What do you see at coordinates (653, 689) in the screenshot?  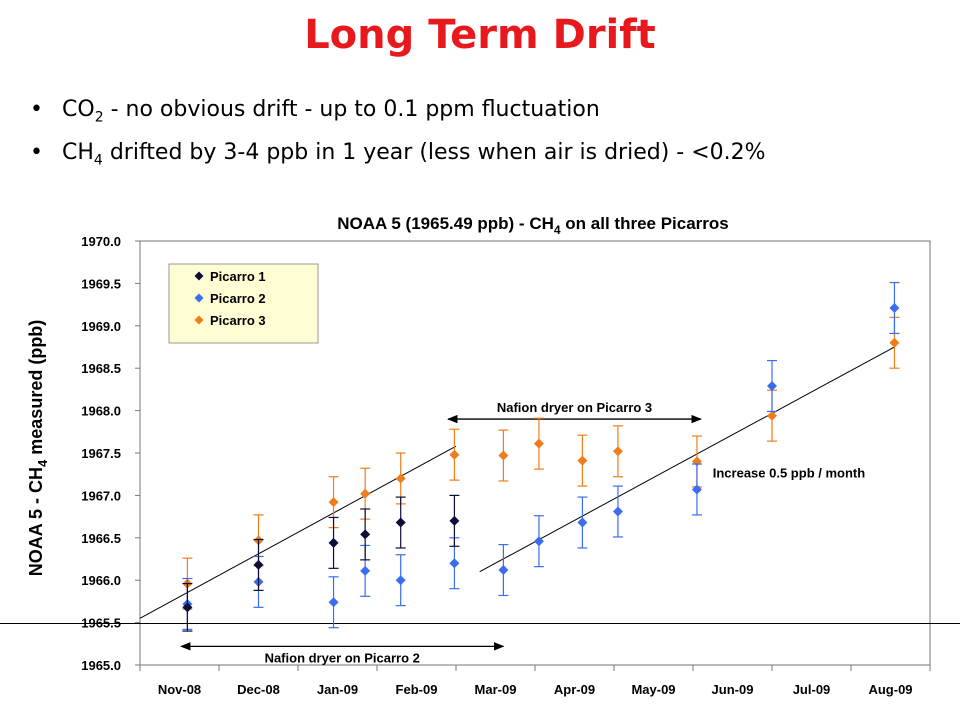 I see `x-tick-label: May-09` at bounding box center [653, 689].